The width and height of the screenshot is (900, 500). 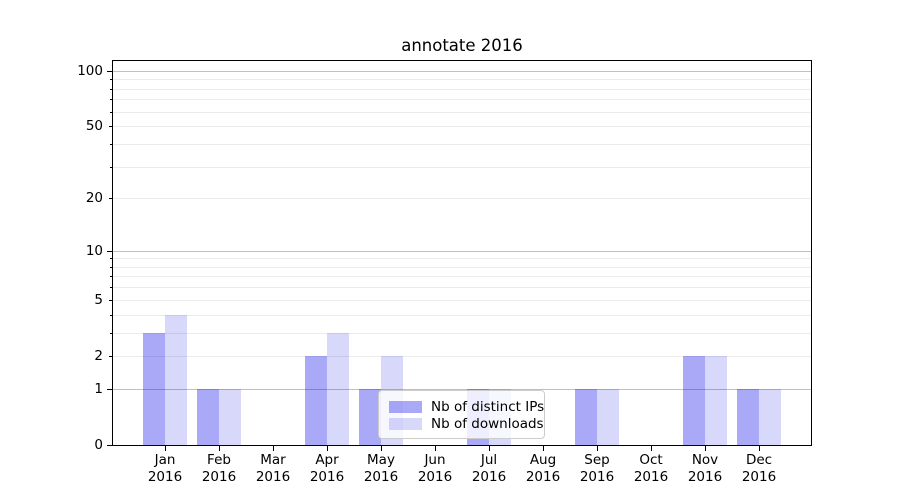 What do you see at coordinates (543, 460) in the screenshot?
I see `x-tick-month: Aug` at bounding box center [543, 460].